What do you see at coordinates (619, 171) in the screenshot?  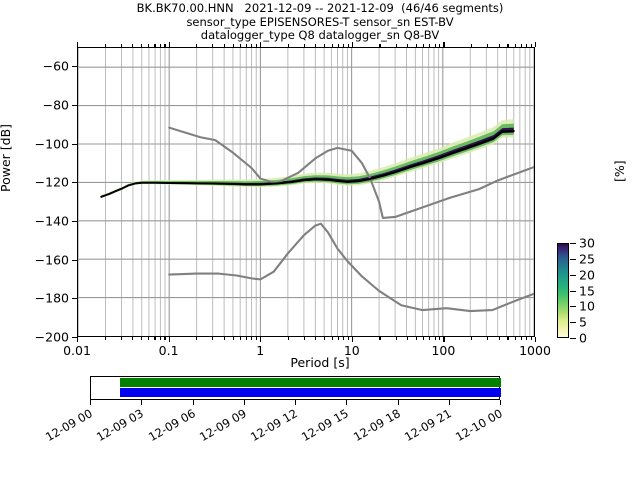 I see `colorbar-label: [%]` at bounding box center [619, 171].